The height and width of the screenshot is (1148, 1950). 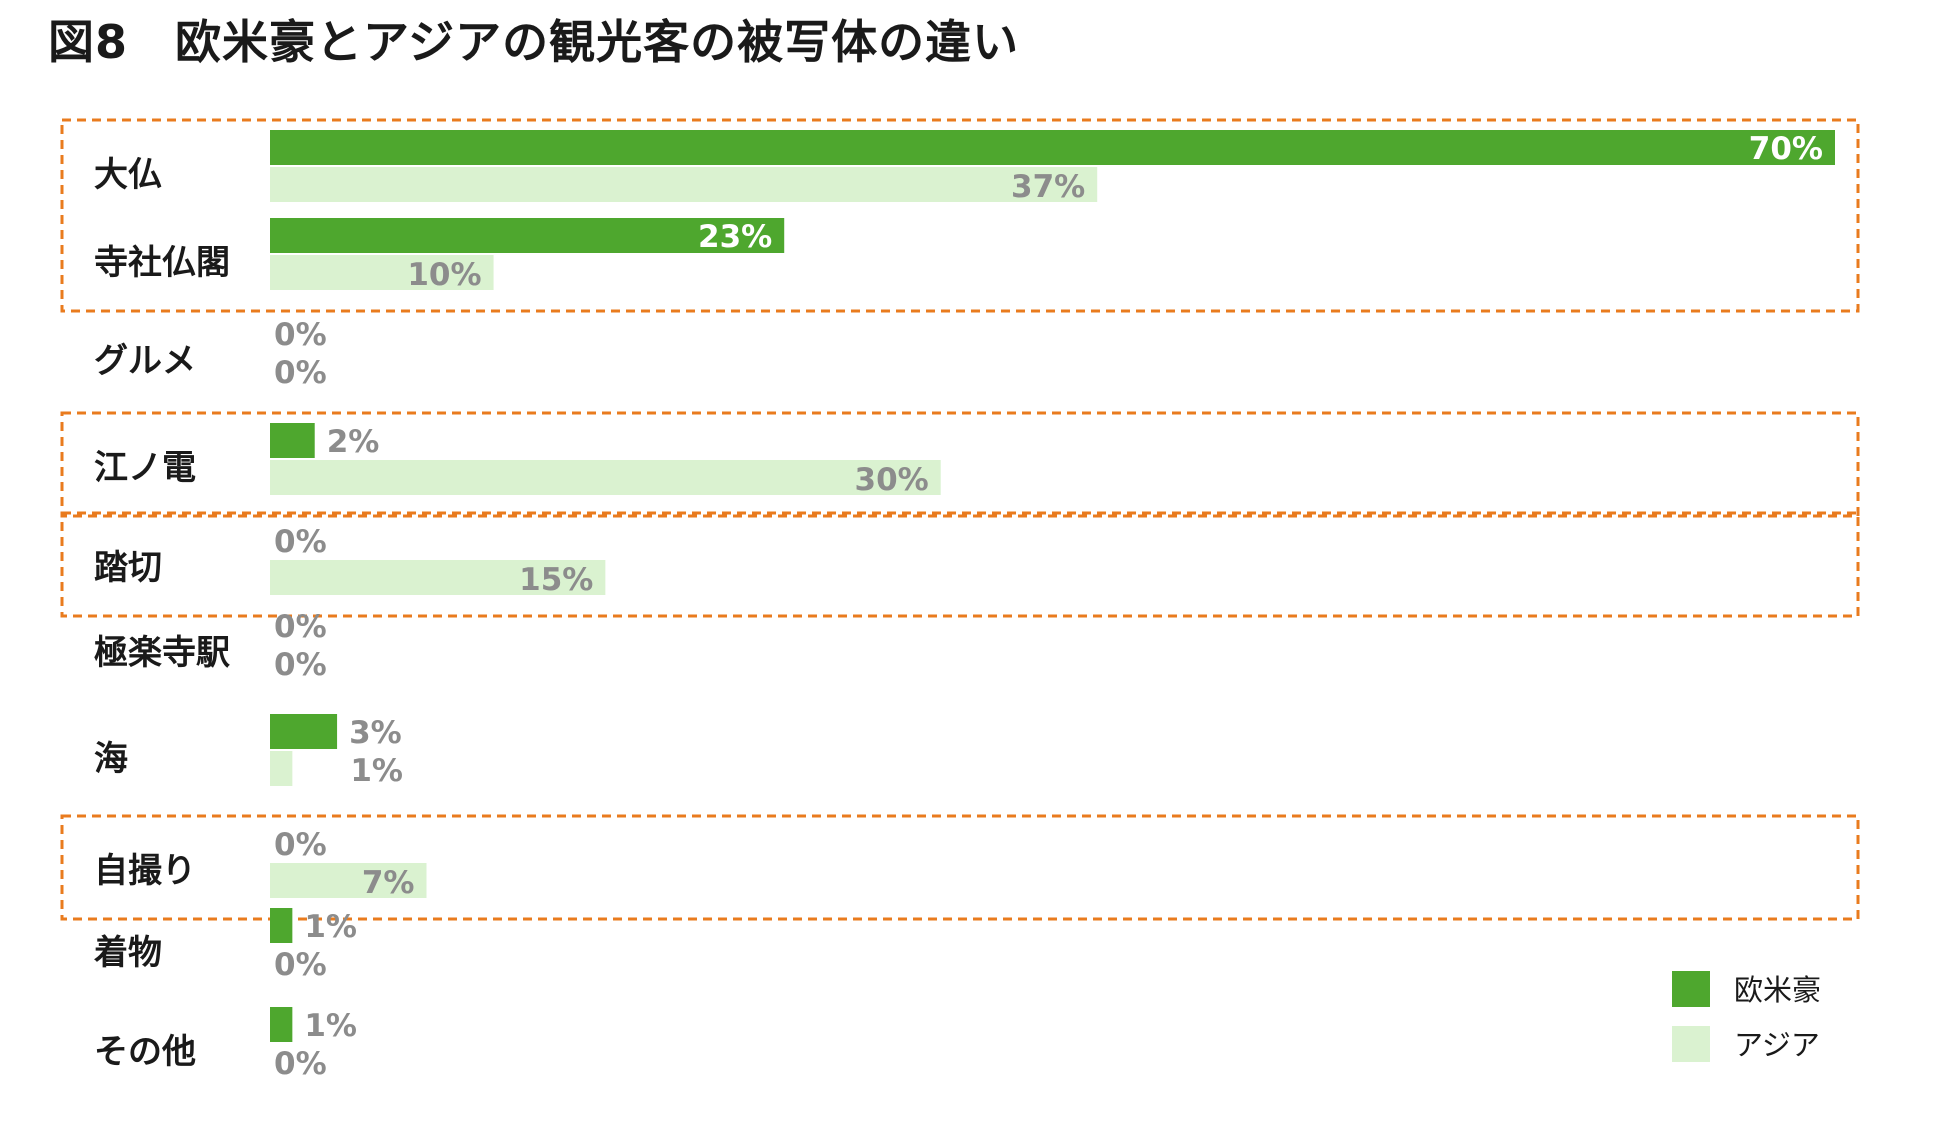 I want to click on legend-swatch-欧米豪, so click(x=1691, y=989).